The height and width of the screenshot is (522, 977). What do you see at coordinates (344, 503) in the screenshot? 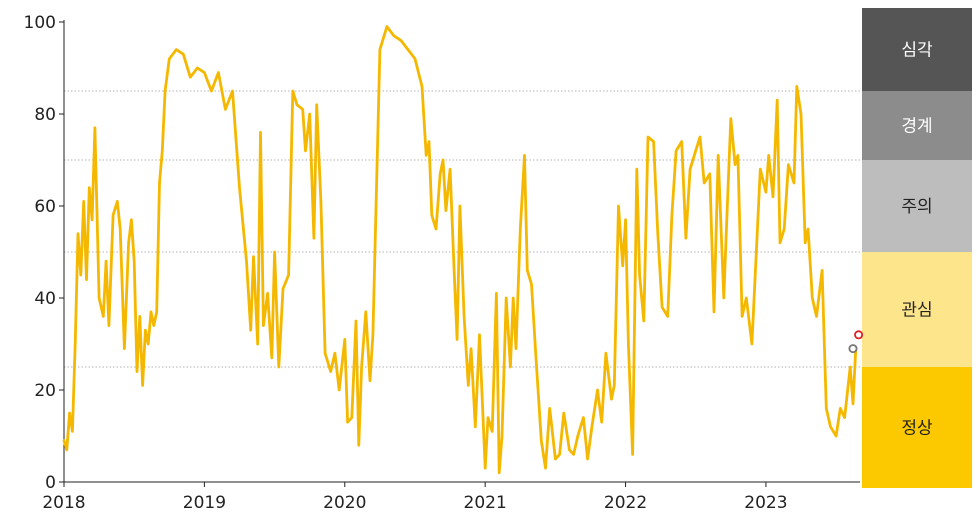
I see `x-tick-label: 2020` at bounding box center [344, 503].